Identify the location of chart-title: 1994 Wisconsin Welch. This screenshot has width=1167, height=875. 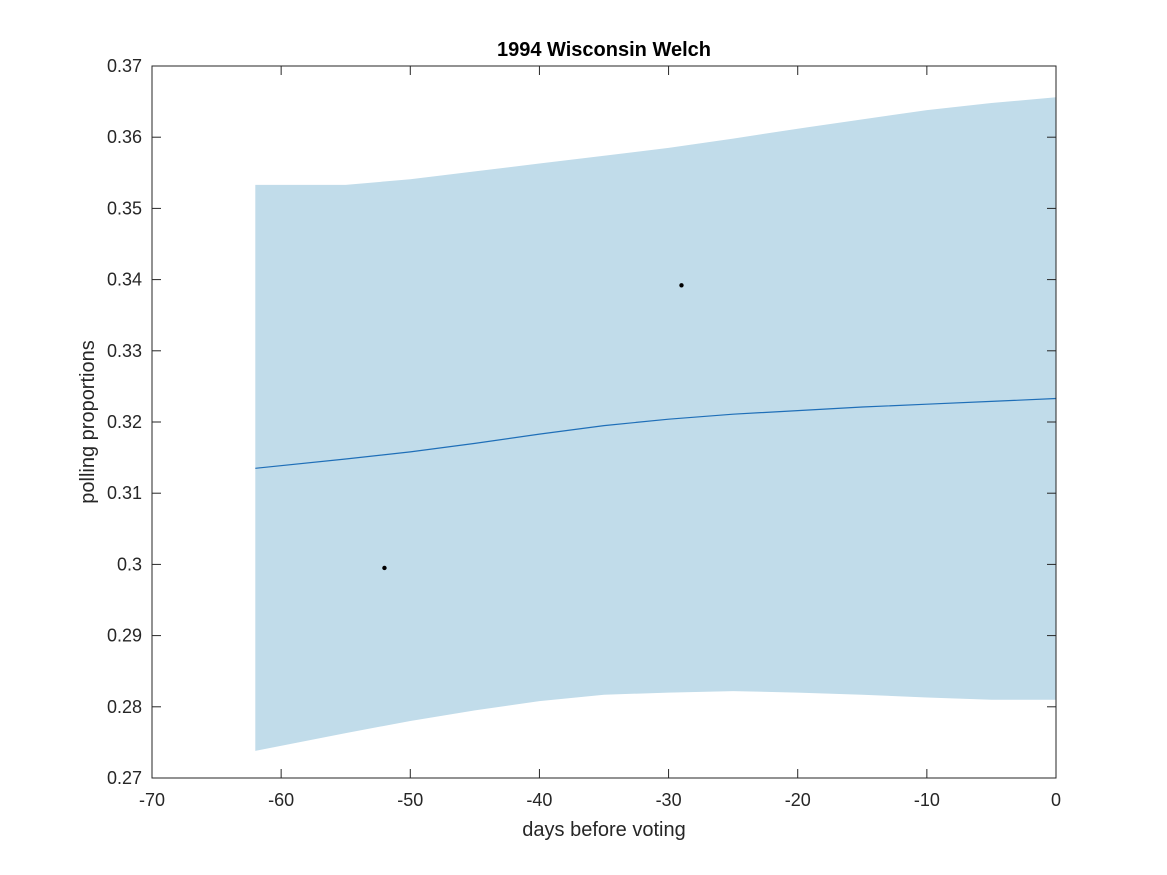
(604, 50).